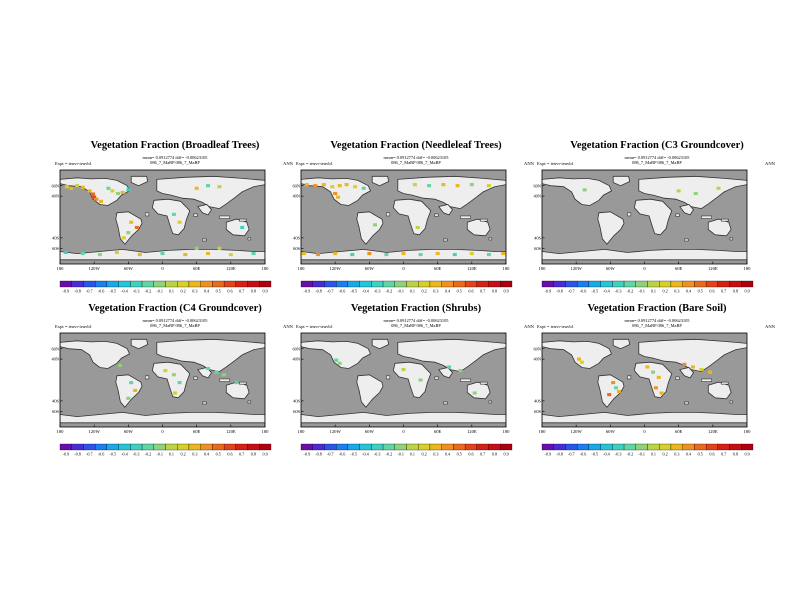 The image size is (800, 600). What do you see at coordinates (55, 196) in the screenshot?
I see `y-tick-label: 40N` at bounding box center [55, 196].